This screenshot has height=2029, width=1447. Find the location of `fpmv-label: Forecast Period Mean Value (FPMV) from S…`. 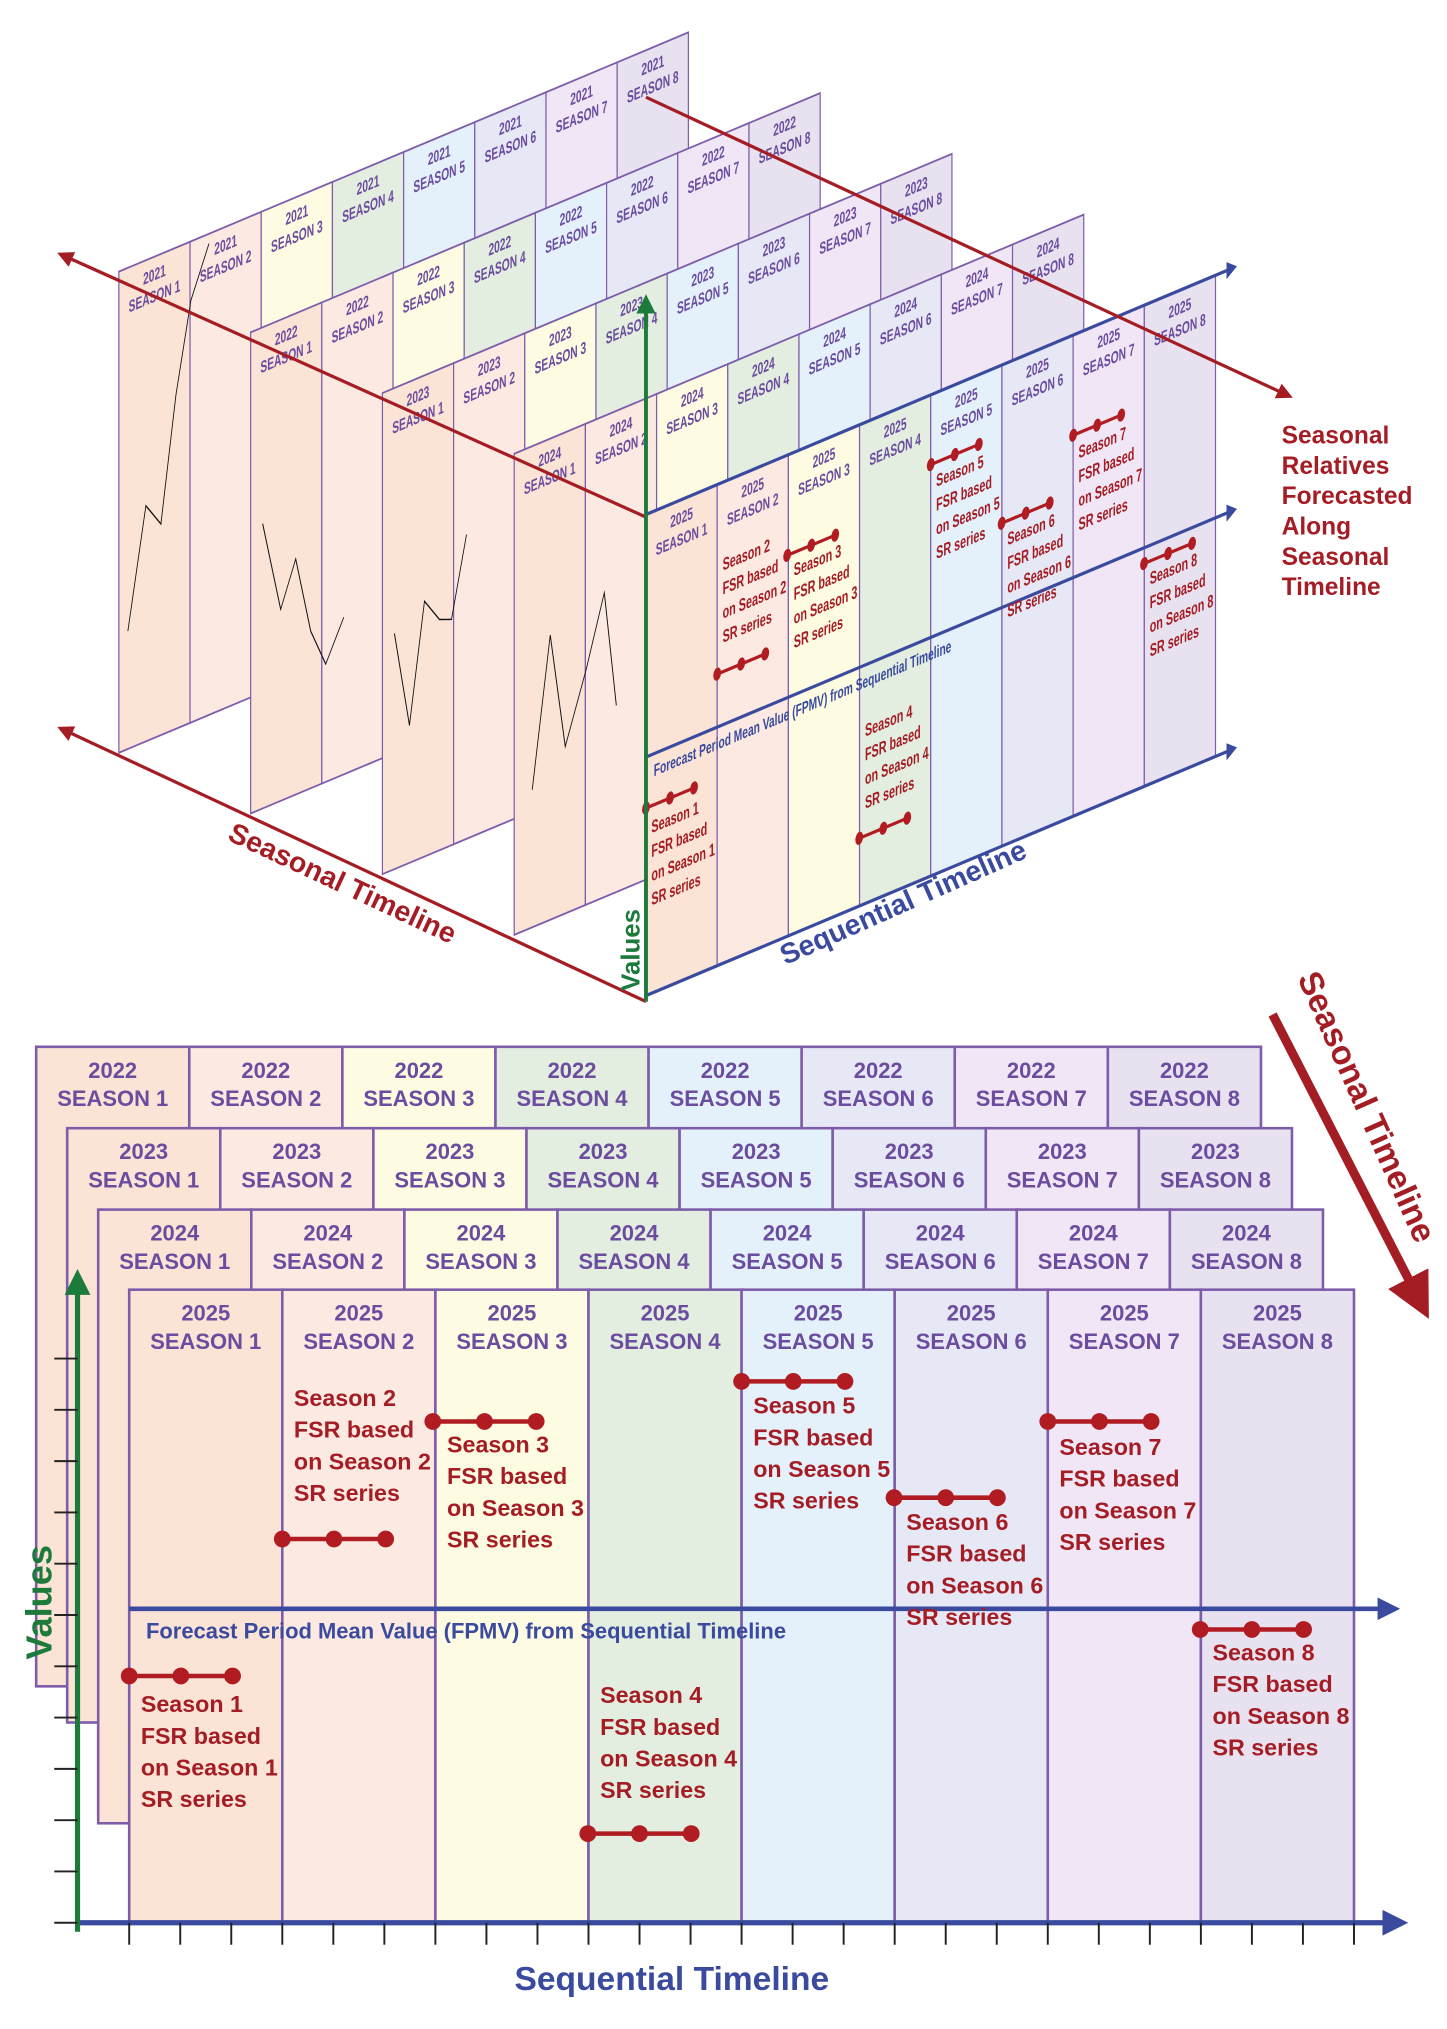

fpmv-label: Forecast Period Mean Value (FPMV) from S… is located at coordinates (466, 1631).